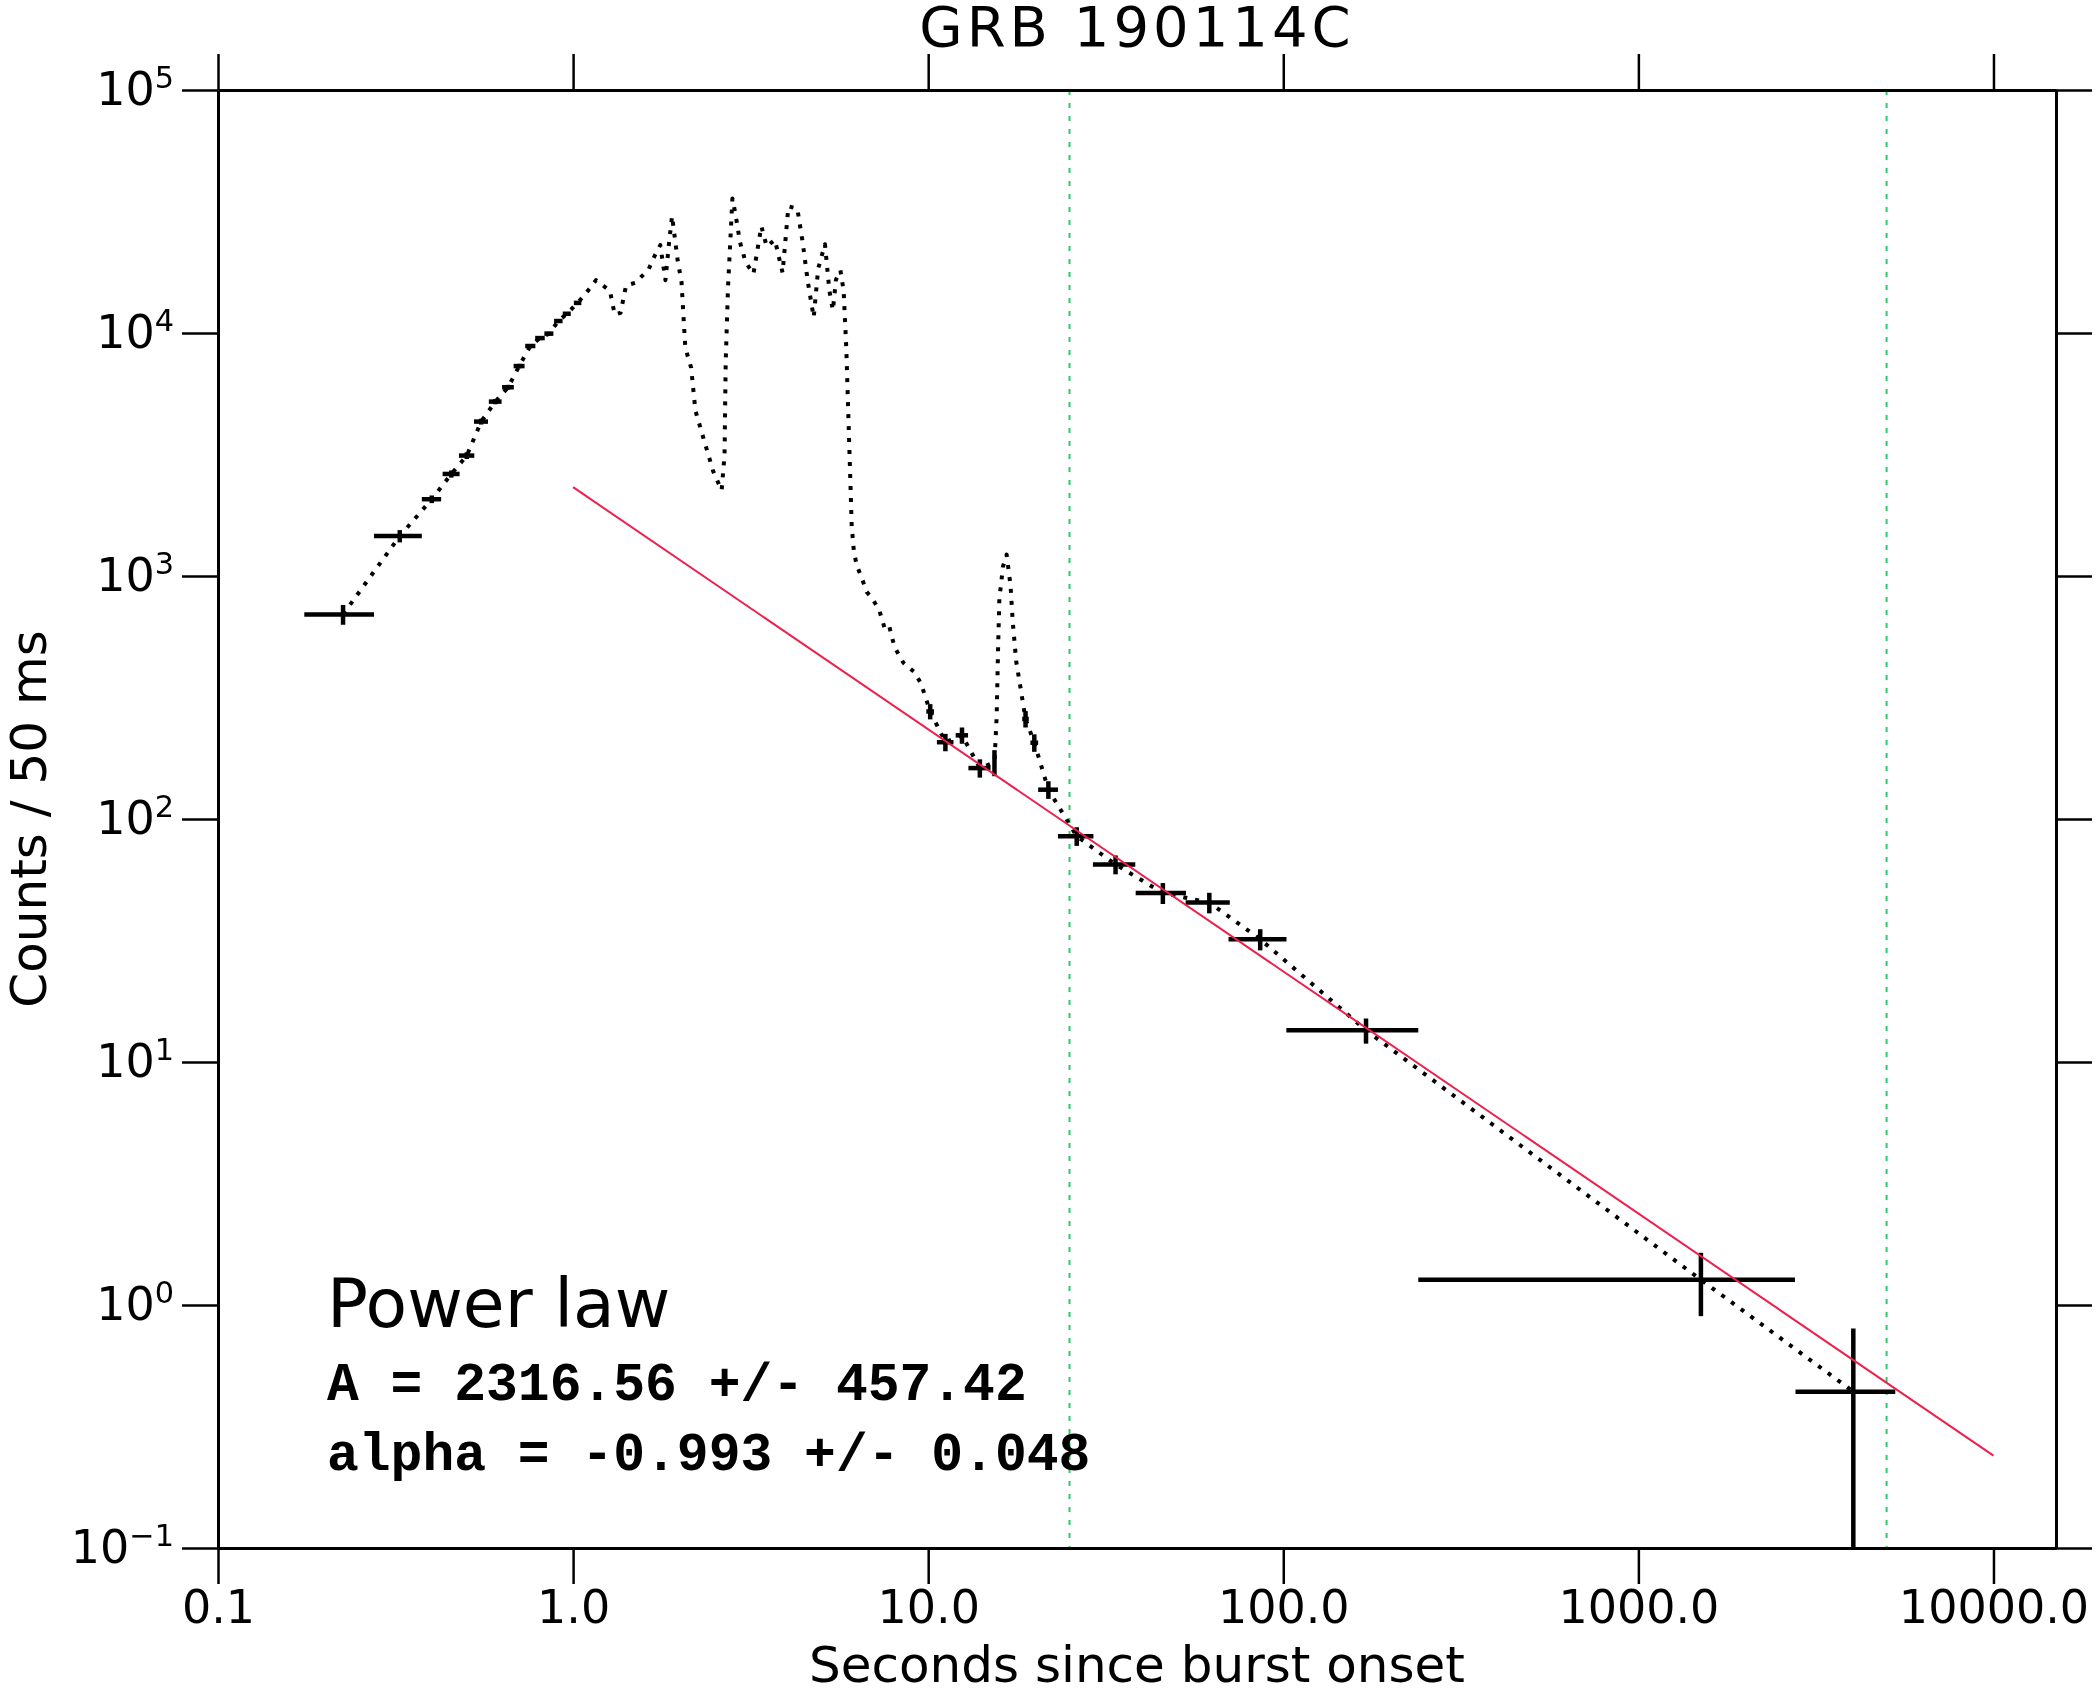 This screenshot has width=2096, height=1690. What do you see at coordinates (1137, 29) in the screenshot?
I see `chart-title: GRB 190114C` at bounding box center [1137, 29].